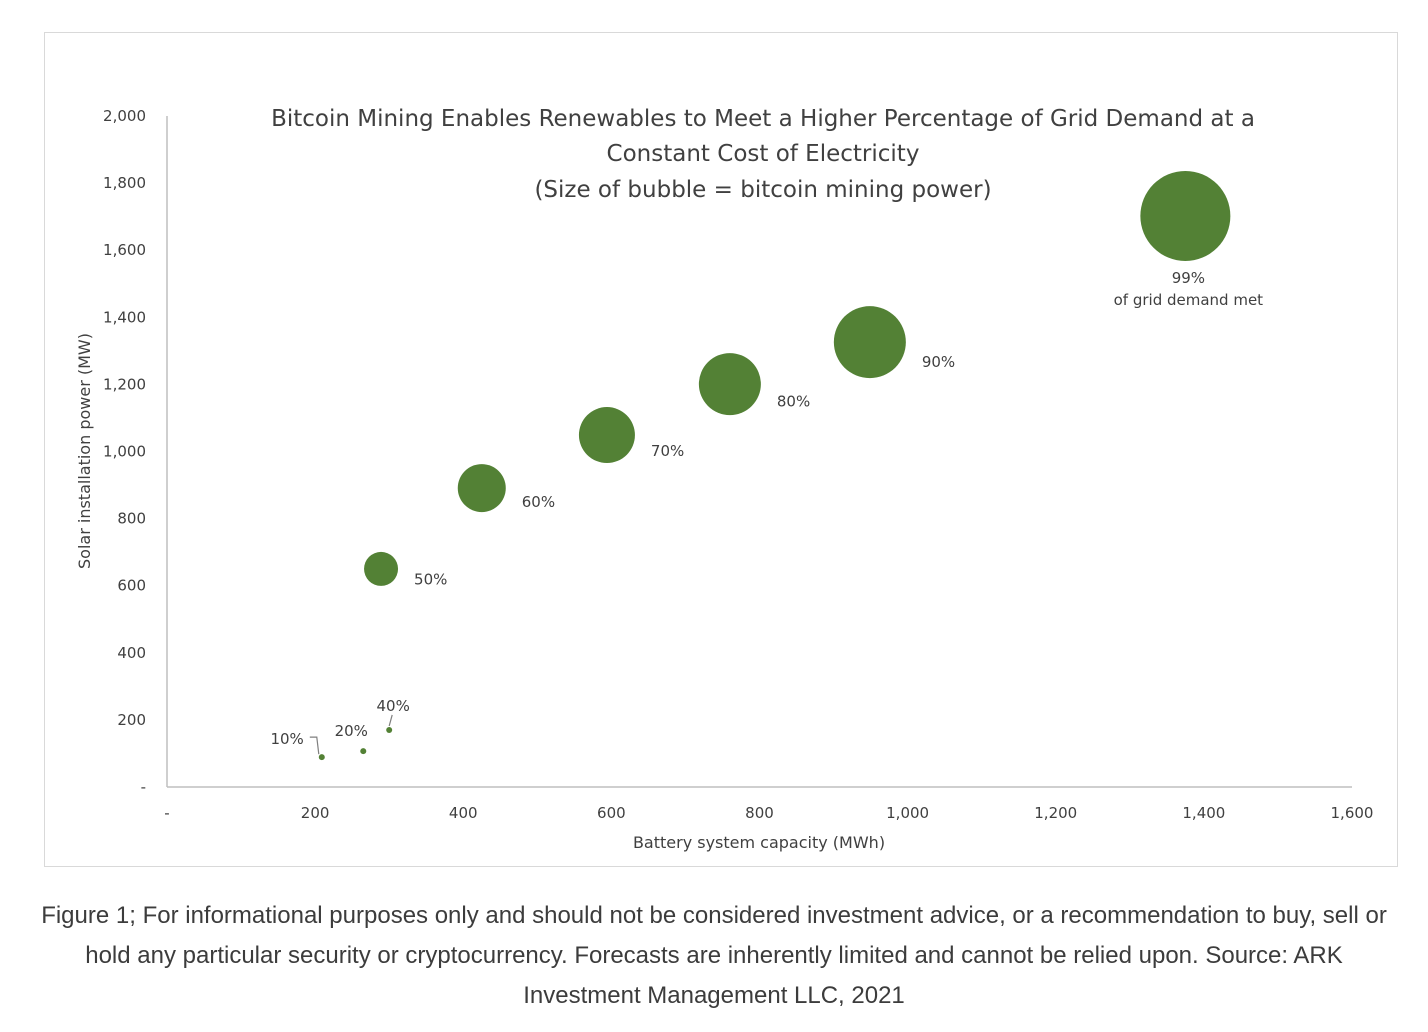 The image size is (1428, 1032). What do you see at coordinates (321, 757) in the screenshot?
I see `bubble-10pct` at bounding box center [321, 757].